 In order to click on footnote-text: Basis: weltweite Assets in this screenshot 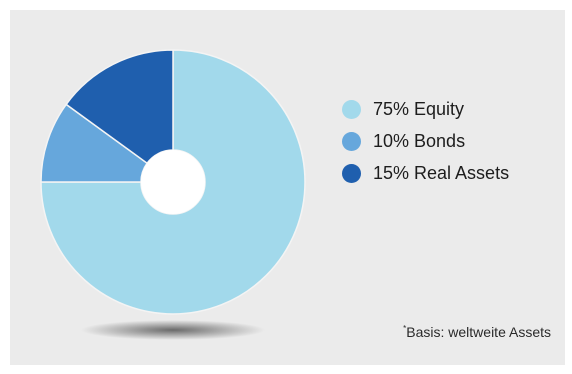, I will do `click(478, 332)`.